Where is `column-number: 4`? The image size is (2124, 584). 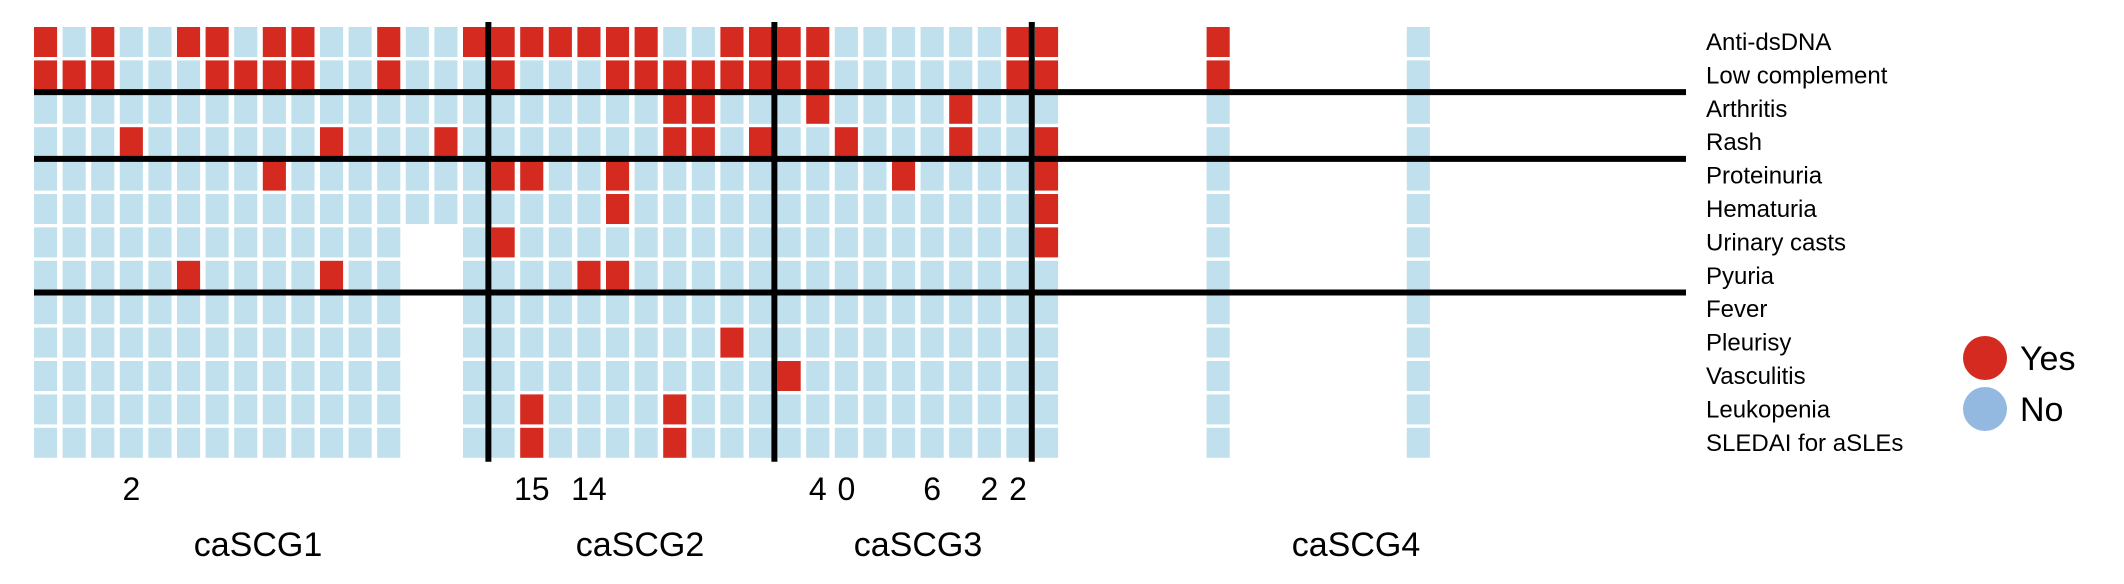 column-number: 4 is located at coordinates (818, 489).